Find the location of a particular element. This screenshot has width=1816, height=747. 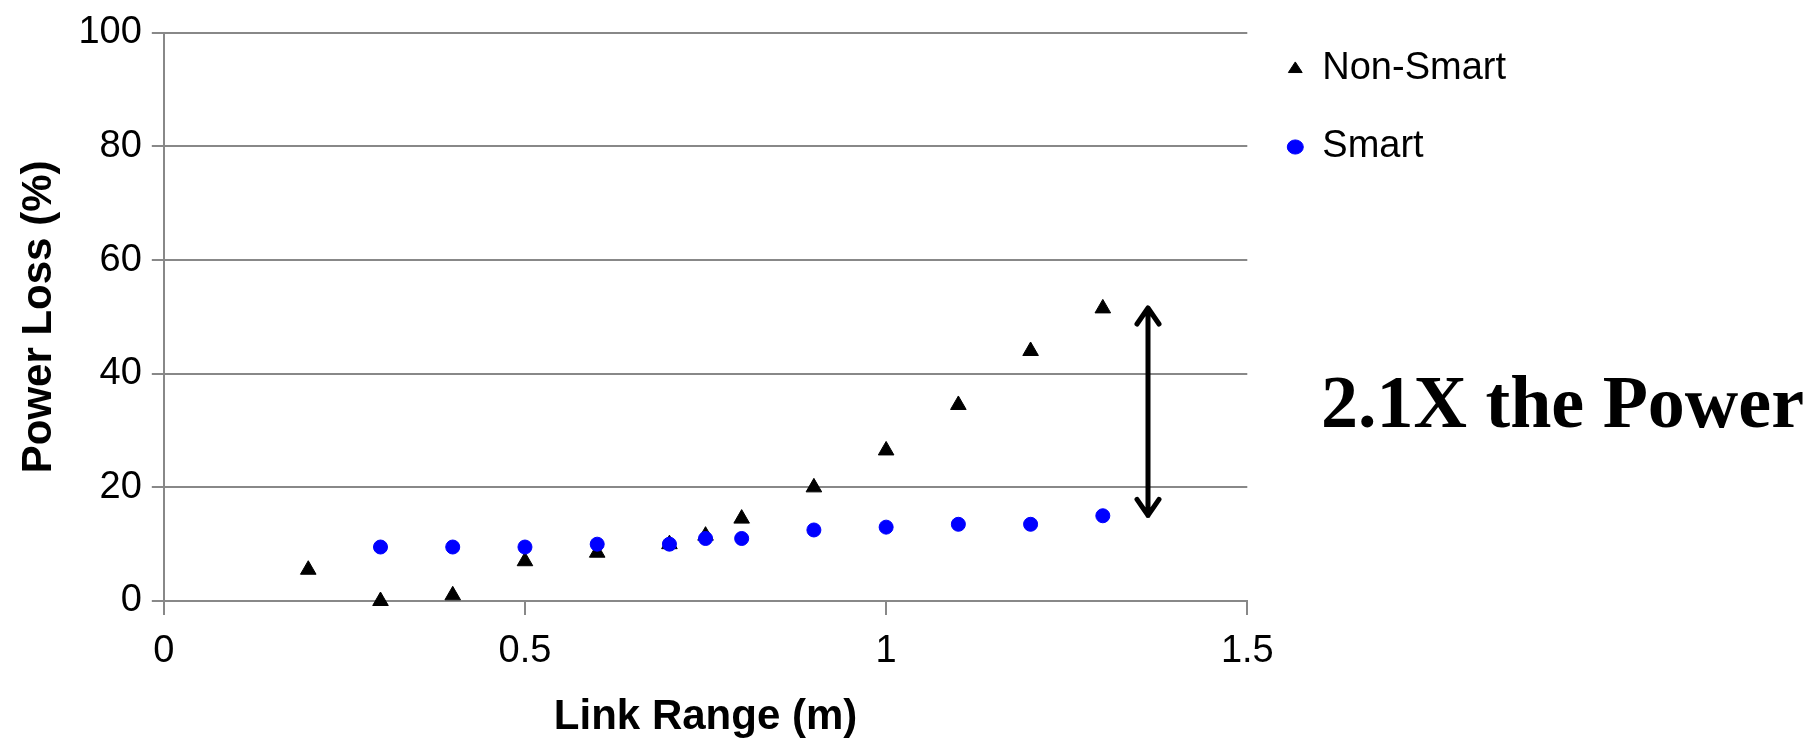

y-axis-title: Power Loss (%) is located at coordinates (36, 317).